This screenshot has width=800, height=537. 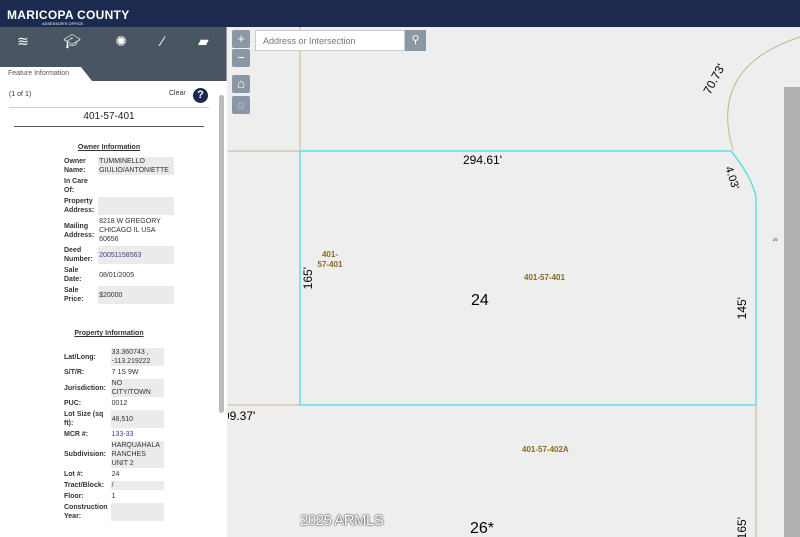 I want to click on dim-left: 165', so click(x=308, y=278).